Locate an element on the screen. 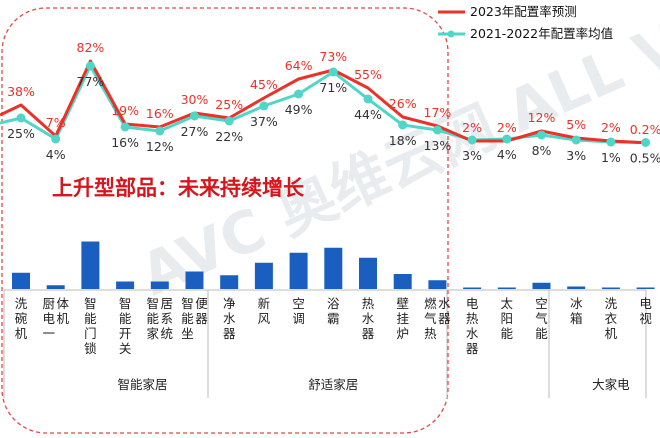  label-forecast-14: 2% is located at coordinates (507, 127).